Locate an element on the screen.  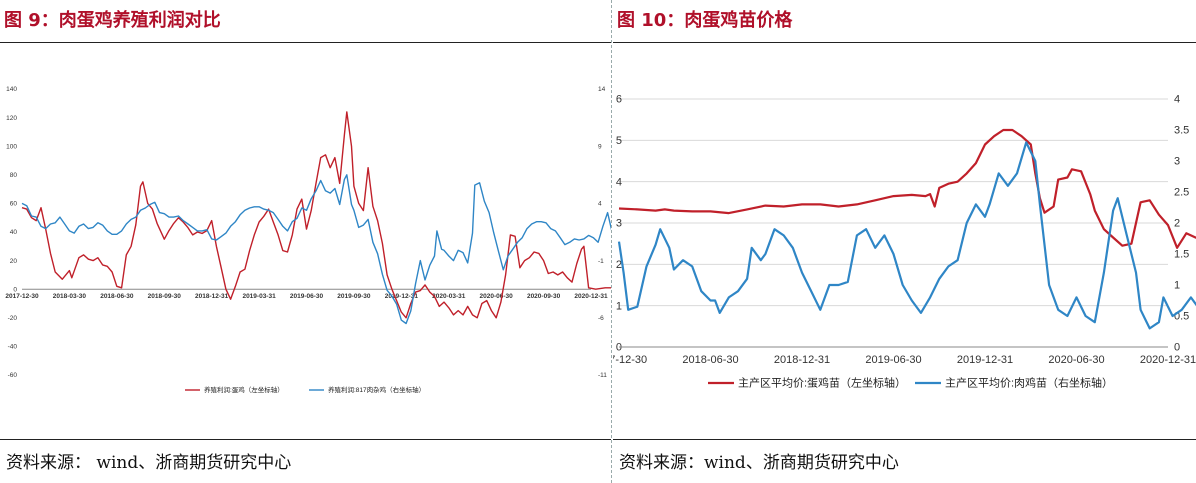
y-left-tick-label: 1 is located at coordinates (619, 306).